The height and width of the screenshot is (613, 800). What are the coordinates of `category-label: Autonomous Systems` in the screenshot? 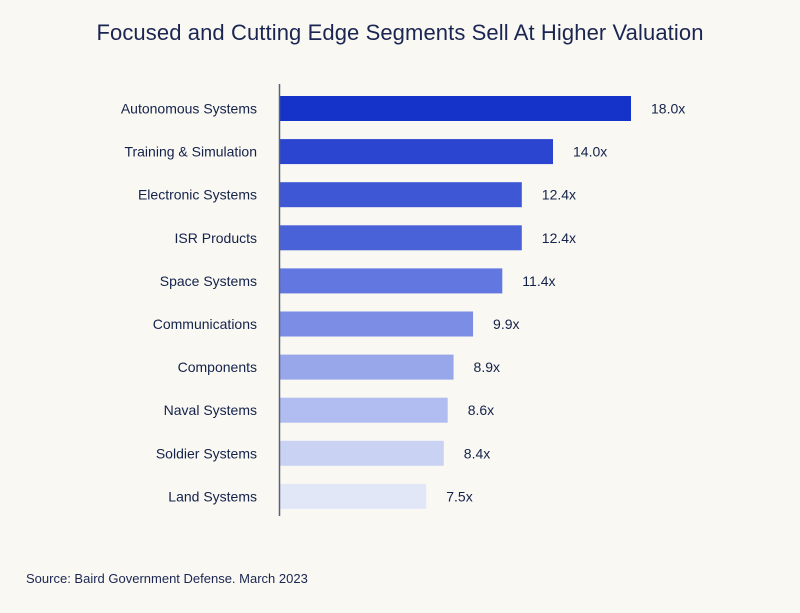 It's located at (189, 109).